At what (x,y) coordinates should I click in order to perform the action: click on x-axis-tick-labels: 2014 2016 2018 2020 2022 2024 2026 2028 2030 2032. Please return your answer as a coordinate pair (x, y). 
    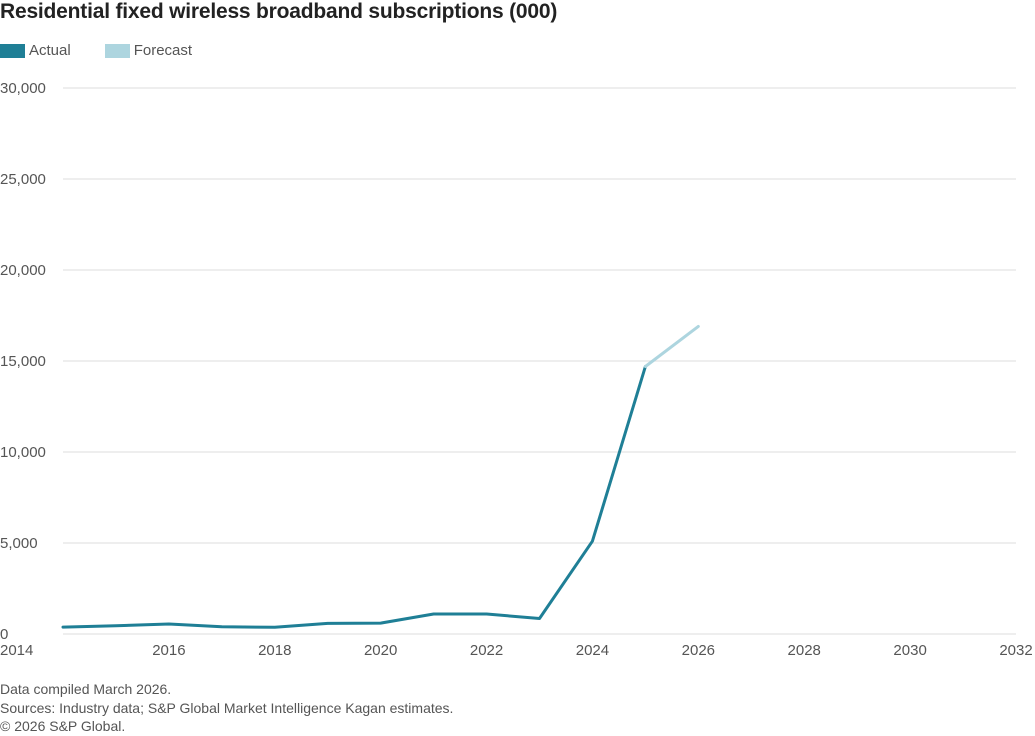
    Looking at the image, I should click on (516, 650).